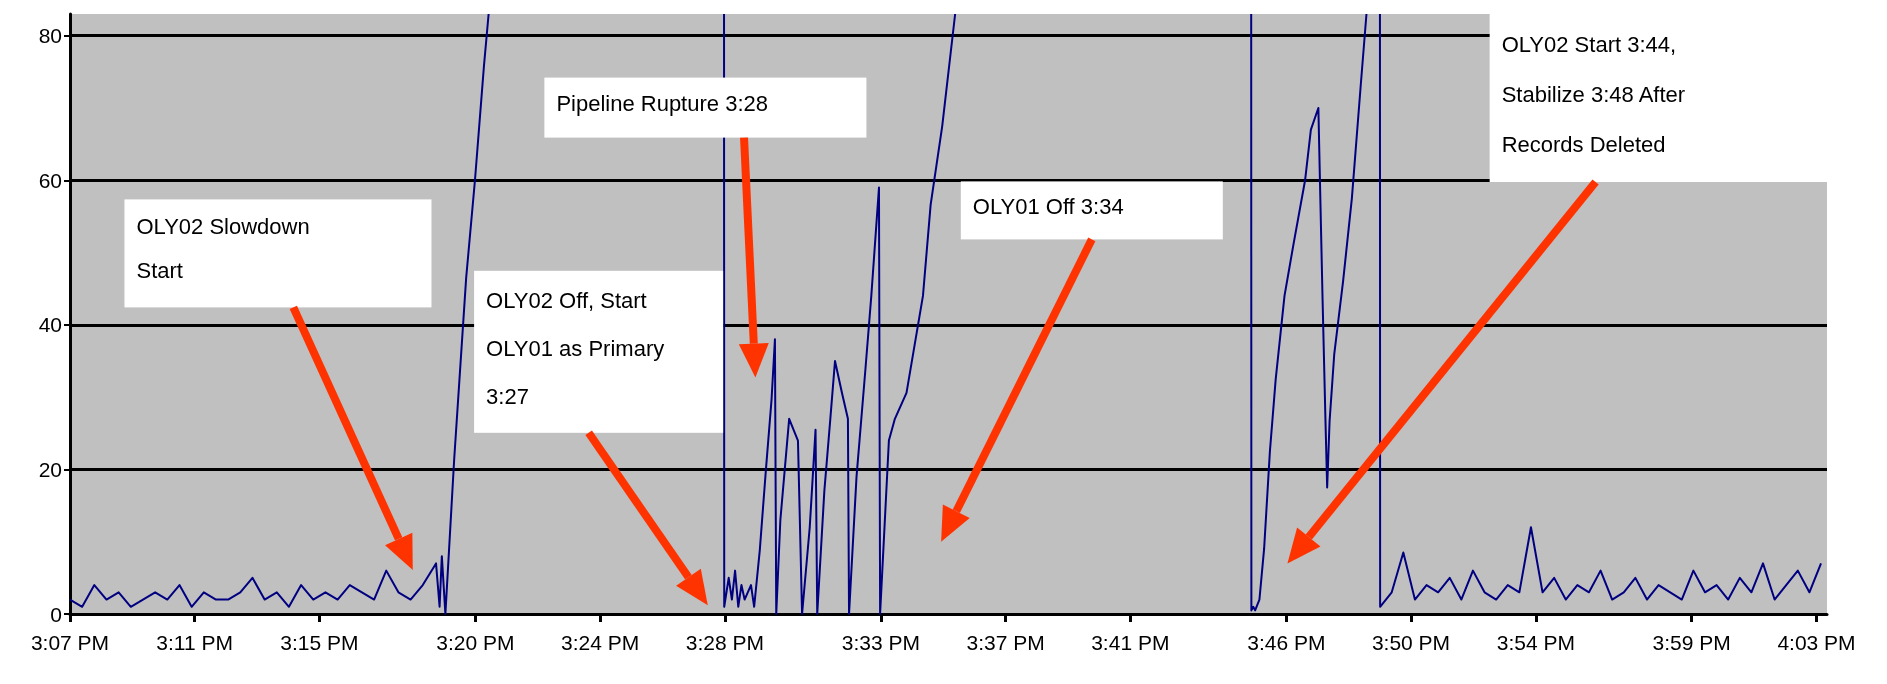 This screenshot has height=684, width=1887. What do you see at coordinates (576, 348) in the screenshot?
I see `annotation: OLY02 Off, Start OLY01 as Primary 3:27` at bounding box center [576, 348].